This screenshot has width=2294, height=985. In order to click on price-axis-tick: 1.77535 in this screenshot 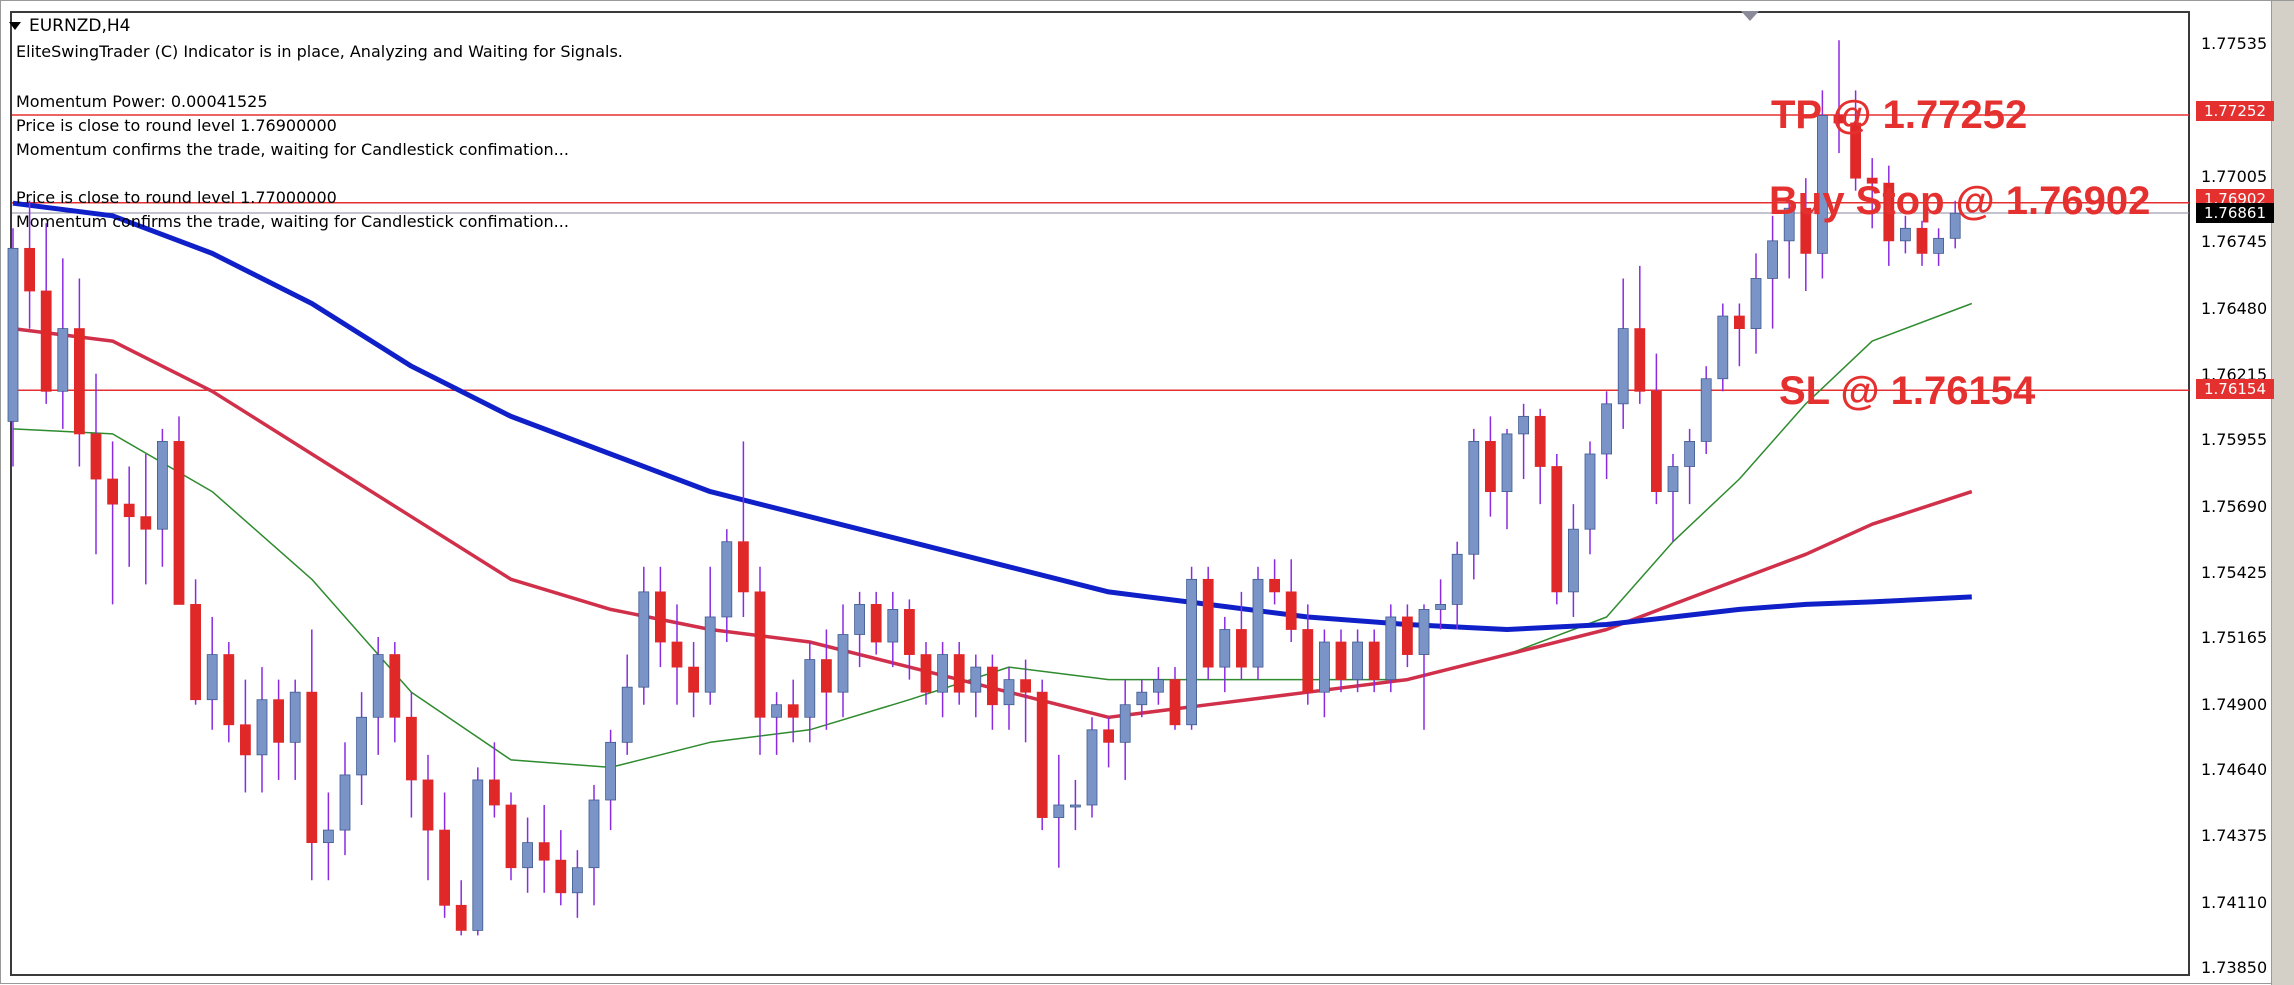, I will do `click(2234, 43)`.